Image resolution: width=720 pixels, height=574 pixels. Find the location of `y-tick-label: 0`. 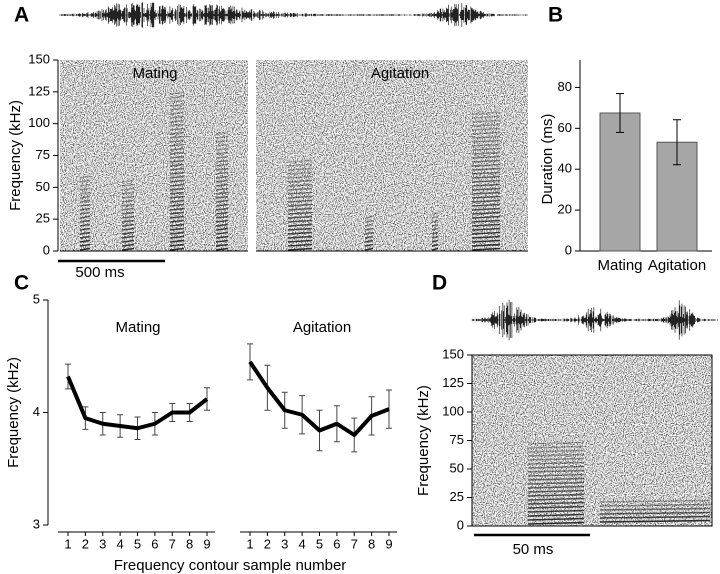

y-tick-label: 0 is located at coordinates (460, 524).